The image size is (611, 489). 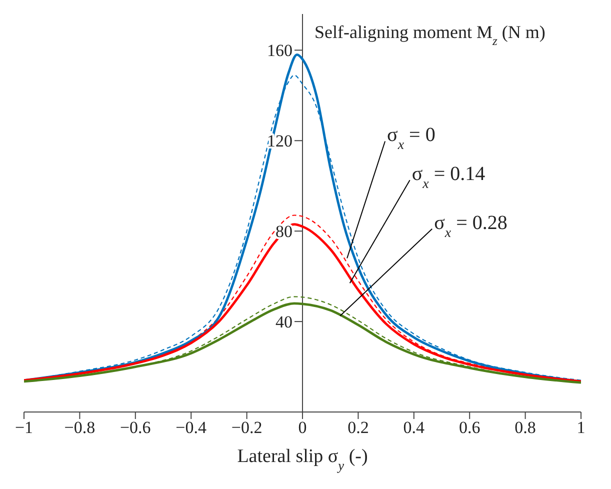 I want to click on x-axis-title: Lateral slip σ$_{y}$ (-), so click(x=302, y=459).